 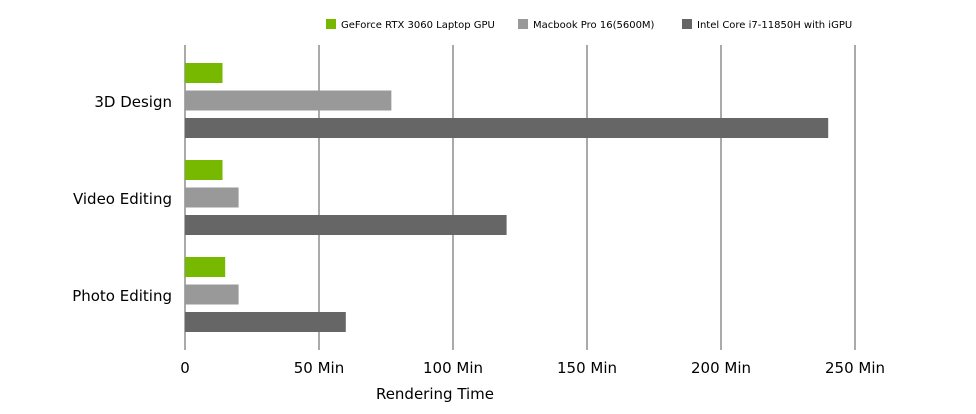 I want to click on legend-label: Intel Core i7-11850H with iGPU, so click(x=774, y=25).